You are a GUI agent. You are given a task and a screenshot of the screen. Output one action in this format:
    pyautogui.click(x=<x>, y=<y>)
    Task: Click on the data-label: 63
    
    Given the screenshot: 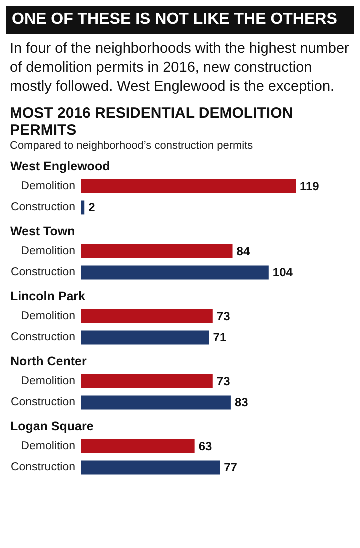 What is the action you would take?
    pyautogui.click(x=205, y=445)
    